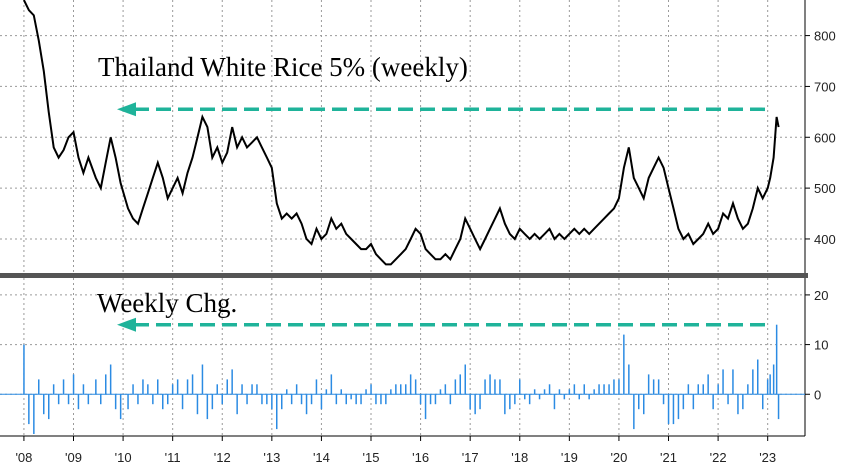  Describe the element at coordinates (126, 109) in the screenshot. I see `price-reference-arrow-head` at that location.